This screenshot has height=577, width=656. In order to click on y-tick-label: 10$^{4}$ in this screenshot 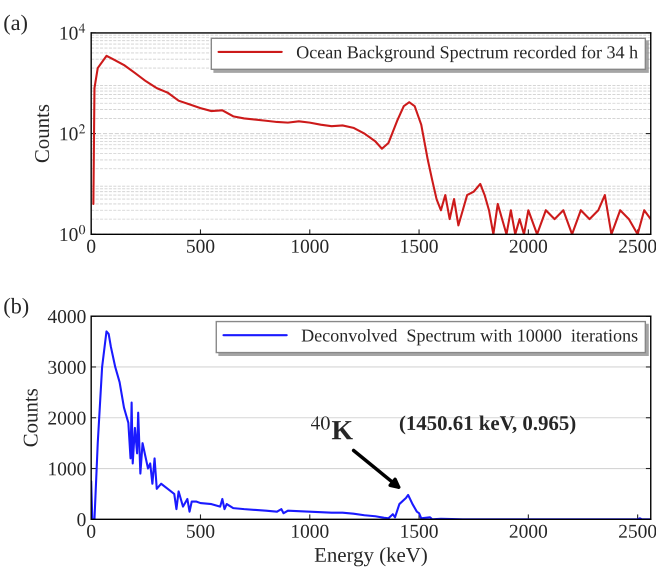, I will do `click(73, 31)`.